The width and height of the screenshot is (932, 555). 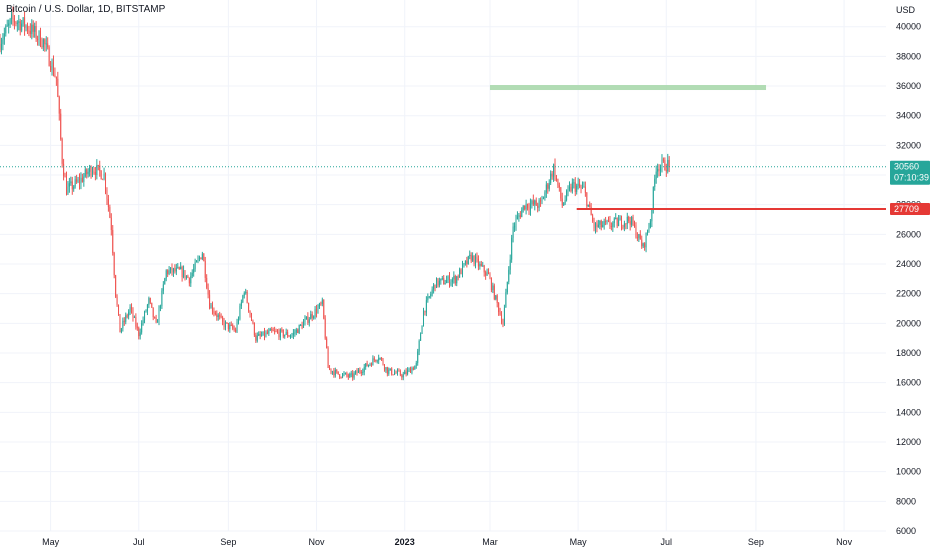 I want to click on y-tick-label: 40000, so click(x=908, y=27).